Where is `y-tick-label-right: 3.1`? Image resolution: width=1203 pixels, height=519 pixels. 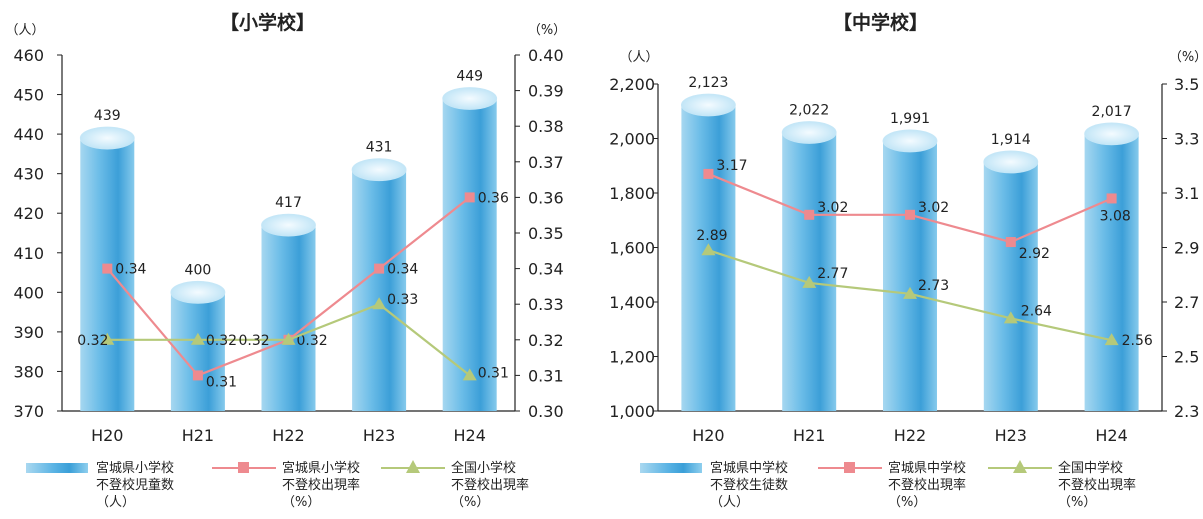
y-tick-label-right: 3.1 is located at coordinates (1186, 193).